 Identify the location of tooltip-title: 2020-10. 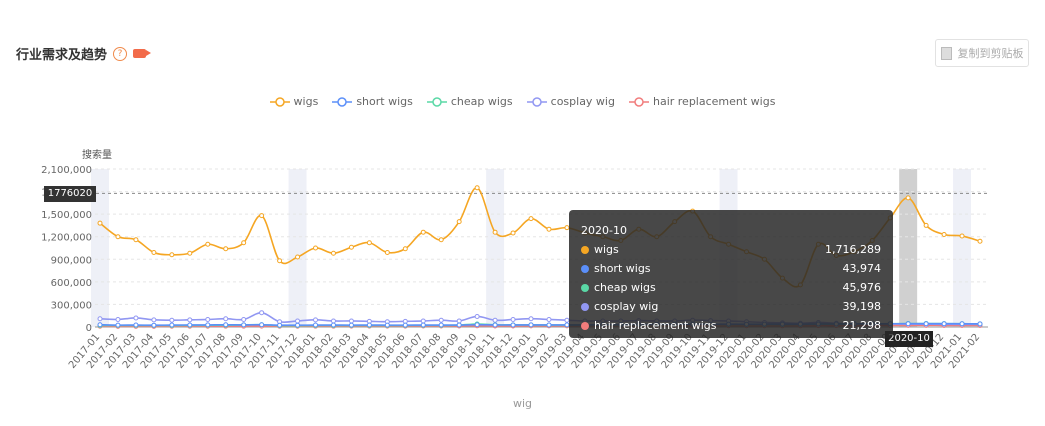
(604, 230).